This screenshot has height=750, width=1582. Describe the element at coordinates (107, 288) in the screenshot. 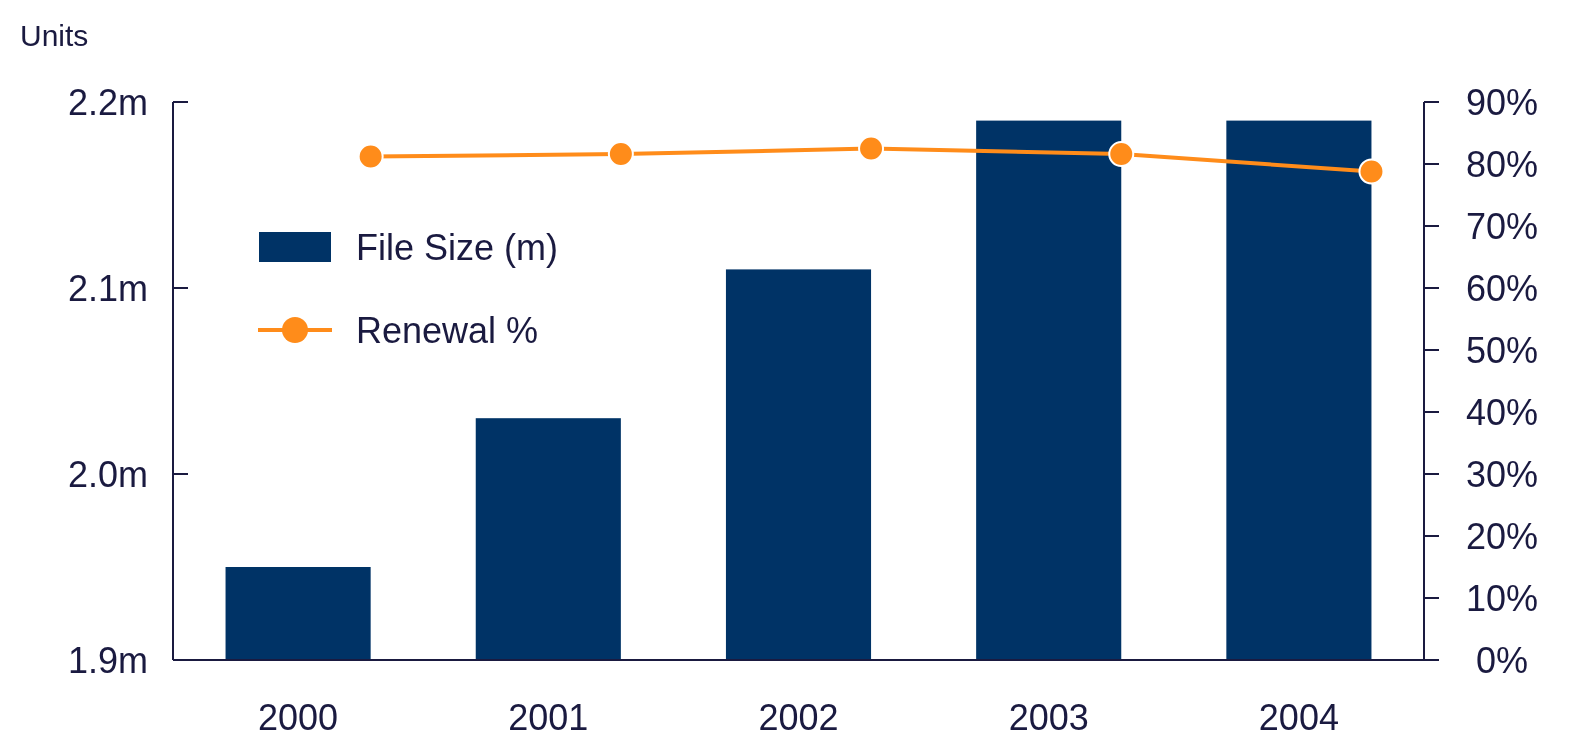

I see `y-tick-label: 2.1m` at that location.